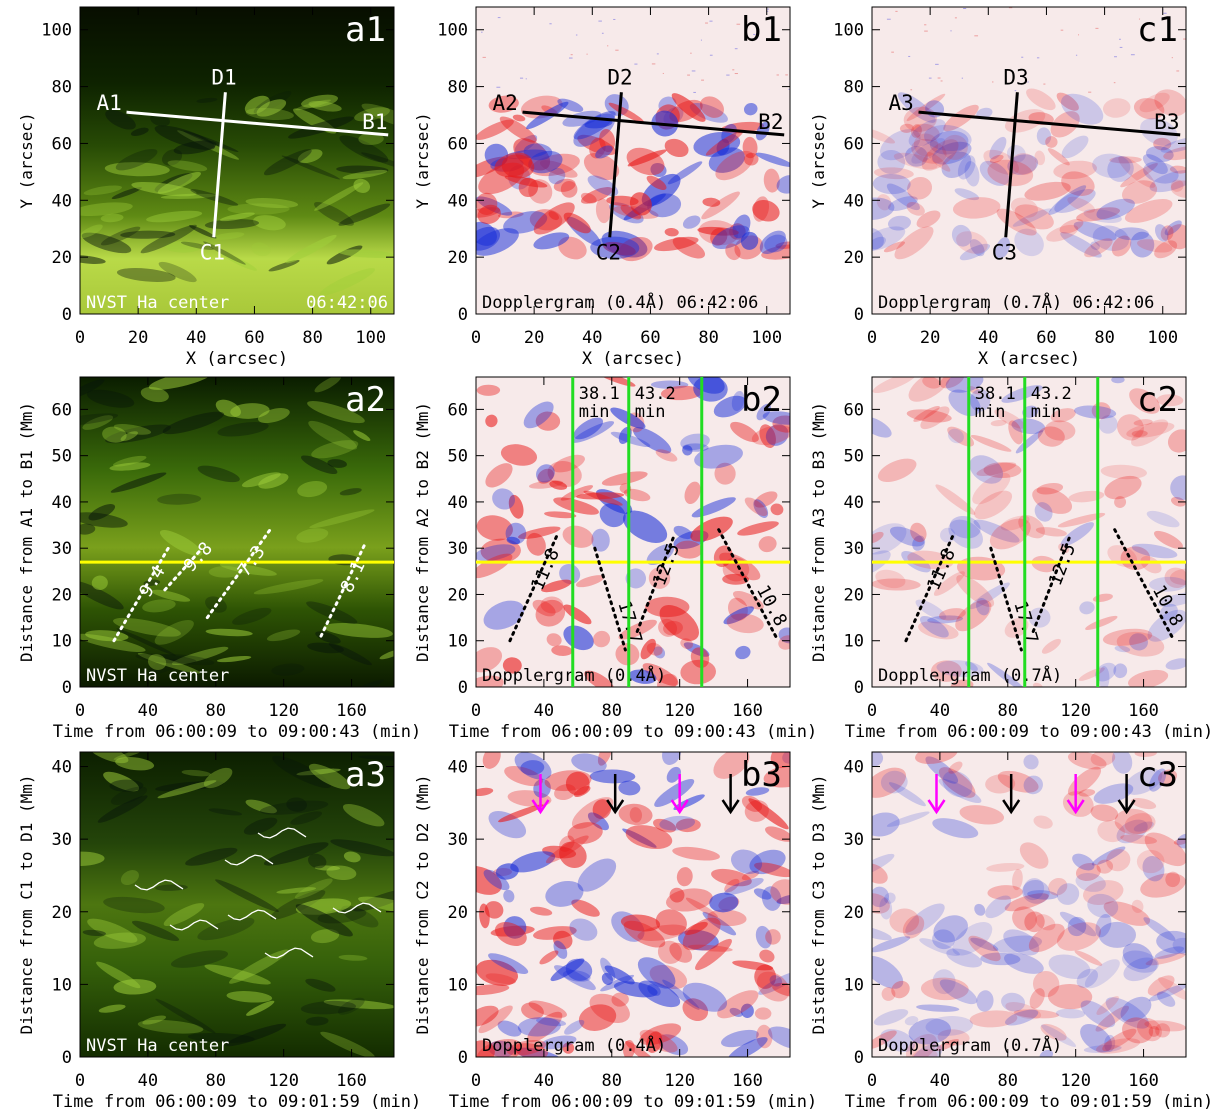 This screenshot has width=1222, height=1119. I want to click on panel-label: a1, so click(365, 30).